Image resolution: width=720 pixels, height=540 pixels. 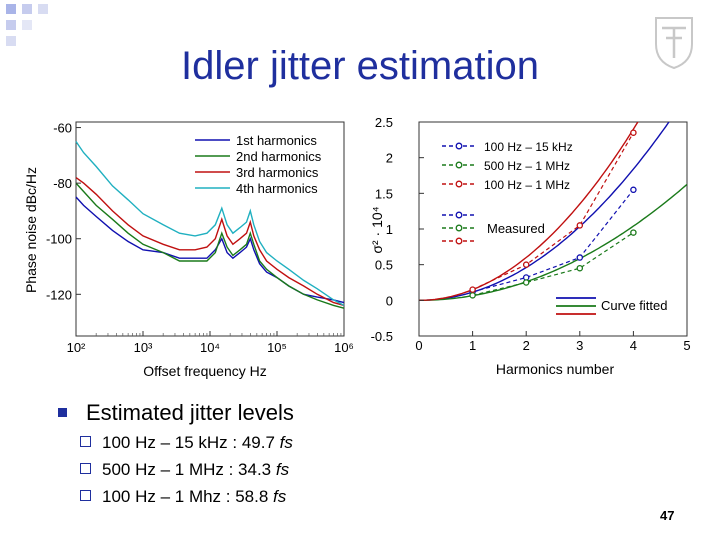 I want to click on logo-emblem-icon, so click(x=674, y=43).